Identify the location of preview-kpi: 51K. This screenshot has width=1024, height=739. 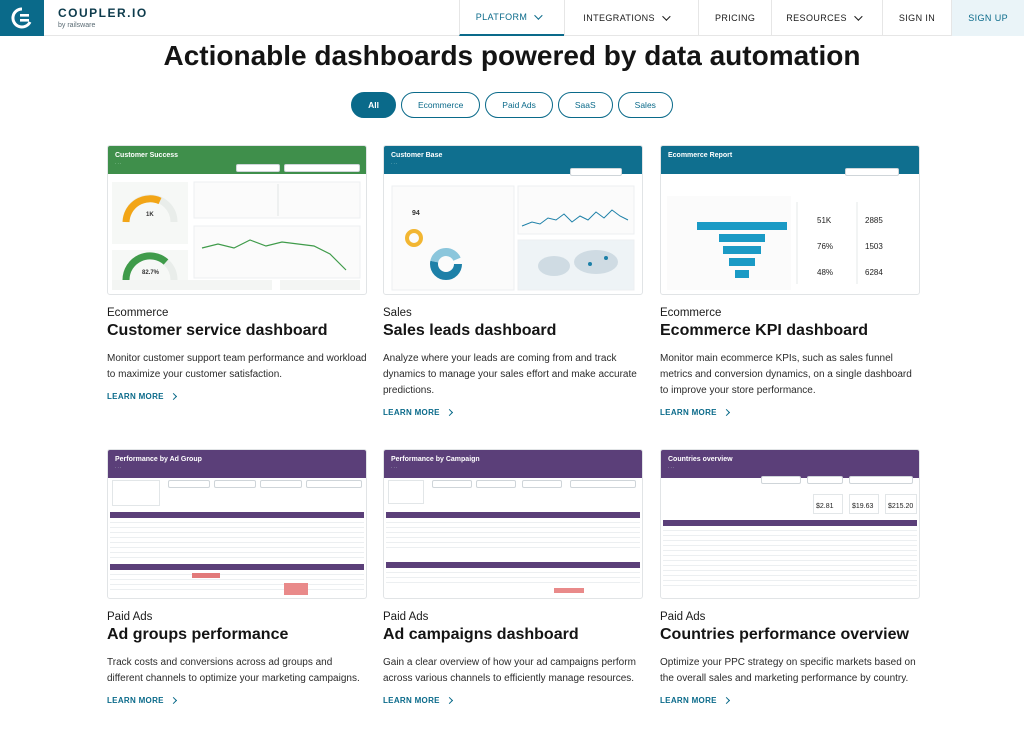
(824, 220).